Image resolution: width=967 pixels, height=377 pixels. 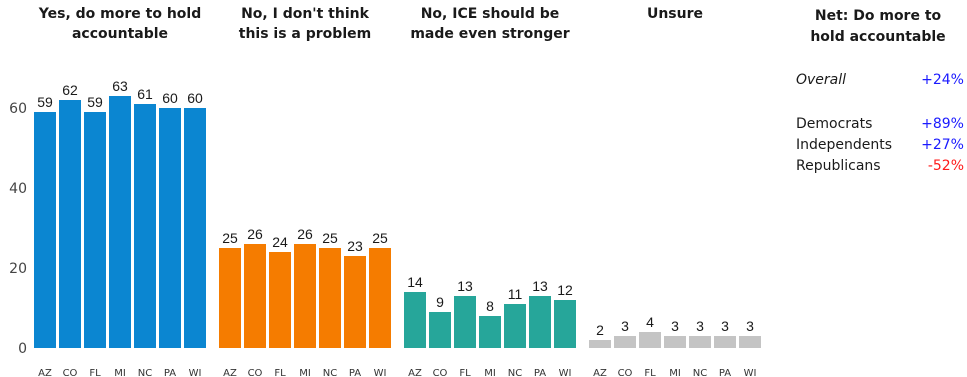 I want to click on net-republicans-value: -52%, so click(x=945, y=166).